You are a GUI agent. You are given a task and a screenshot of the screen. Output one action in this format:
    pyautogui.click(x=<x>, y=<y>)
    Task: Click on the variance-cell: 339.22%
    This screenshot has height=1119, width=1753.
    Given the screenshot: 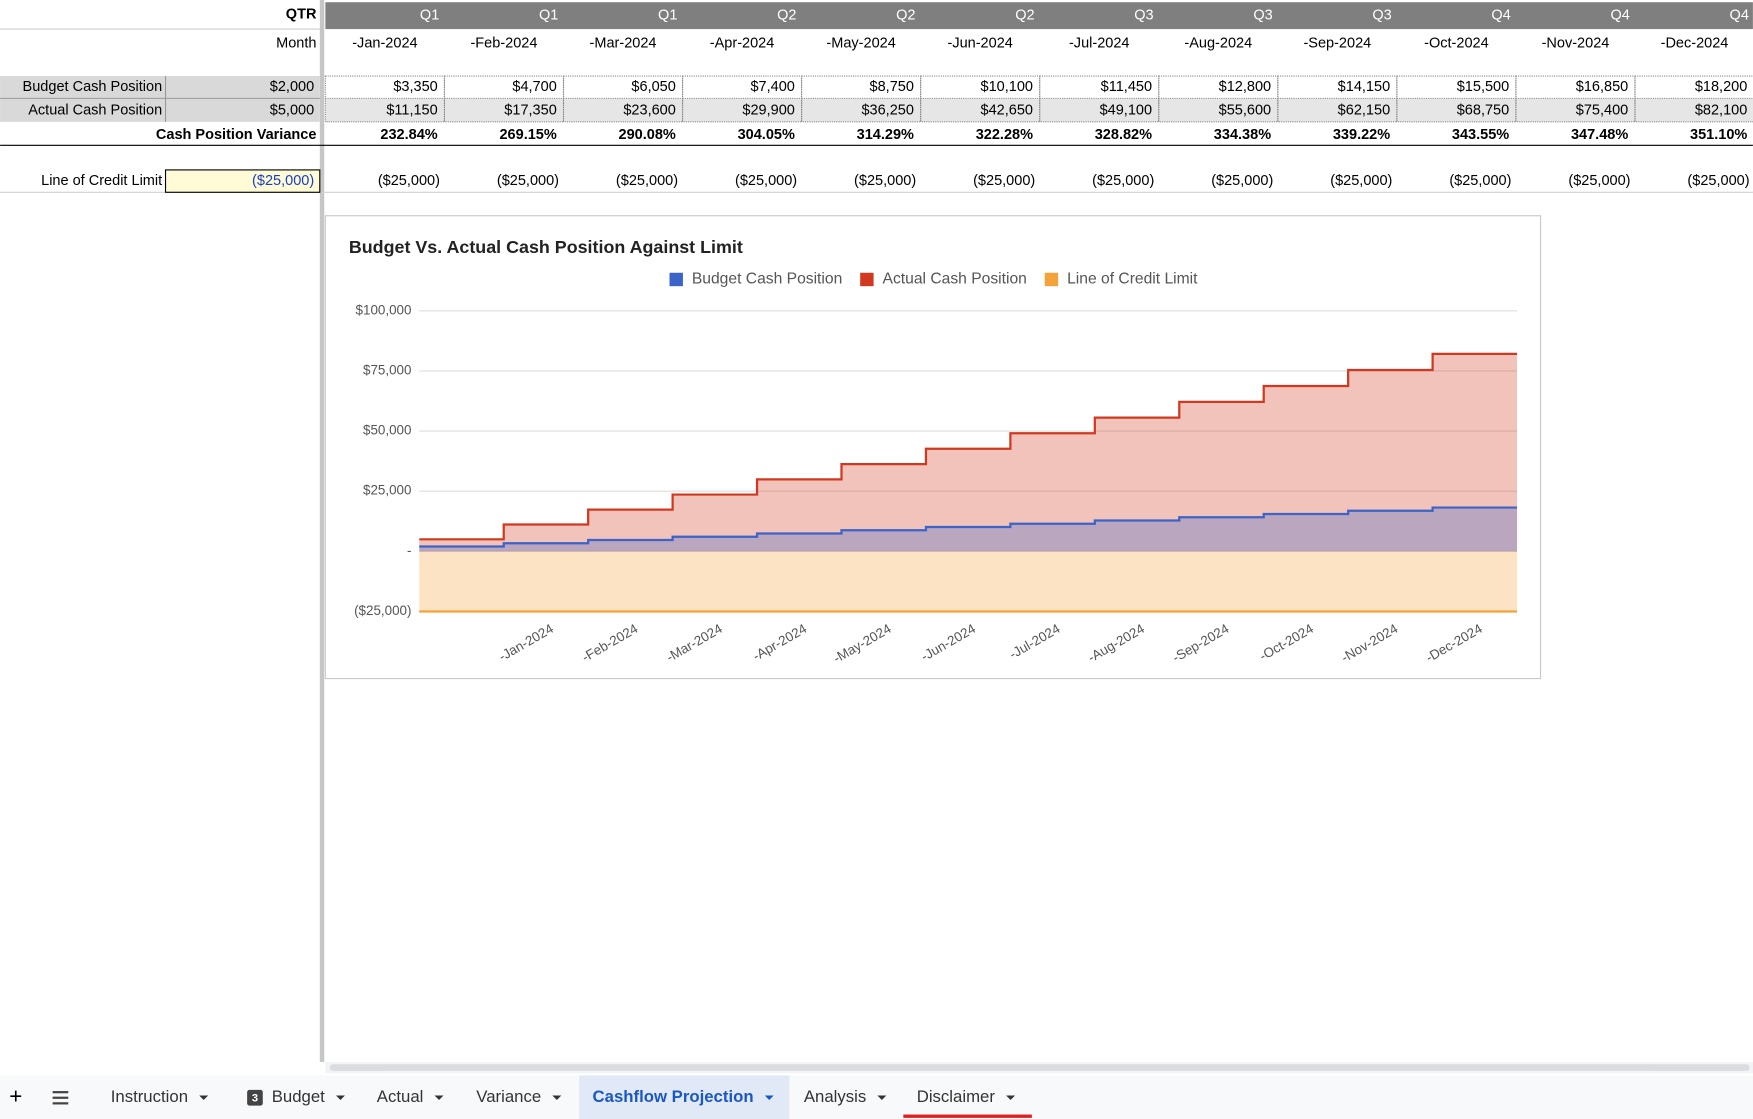 What is the action you would take?
    pyautogui.click(x=1361, y=135)
    